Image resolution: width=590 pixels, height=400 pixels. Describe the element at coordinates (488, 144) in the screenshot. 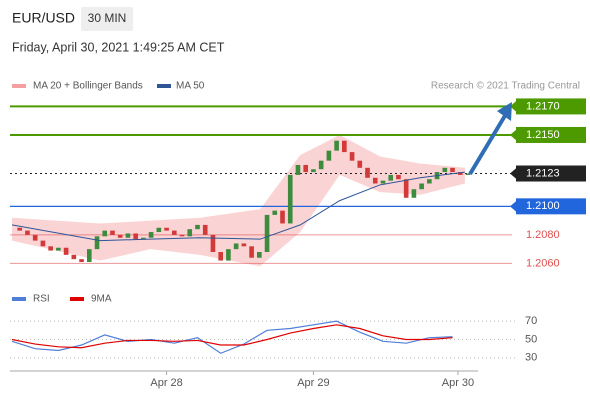

I see `forecast-arrow` at that location.